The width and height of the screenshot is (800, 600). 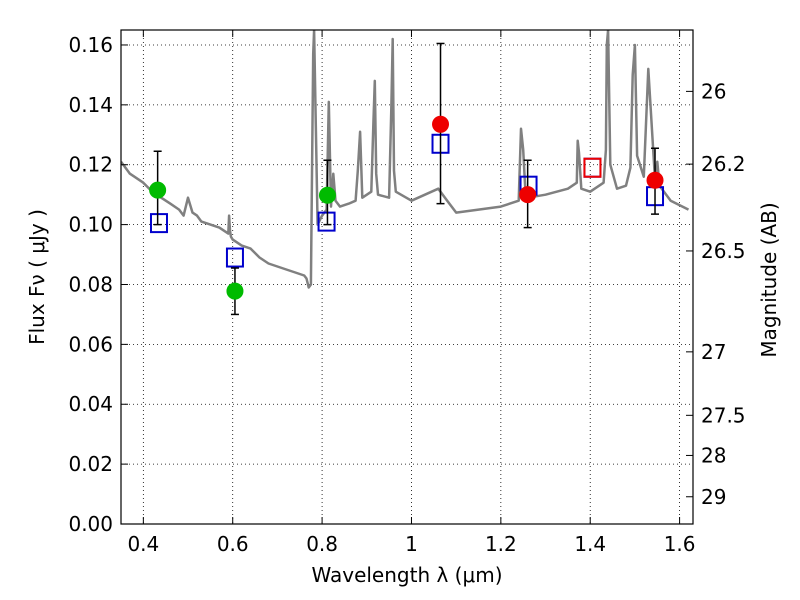 I want to click on x-tick-label: 0.8, so click(x=322, y=544).